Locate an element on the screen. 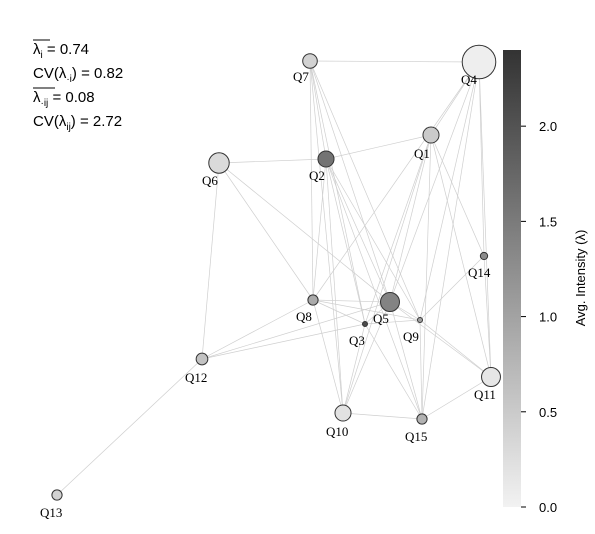 Image resolution: width=595 pixels, height=534 pixels. edge-q6-q2 is located at coordinates (272, 161).